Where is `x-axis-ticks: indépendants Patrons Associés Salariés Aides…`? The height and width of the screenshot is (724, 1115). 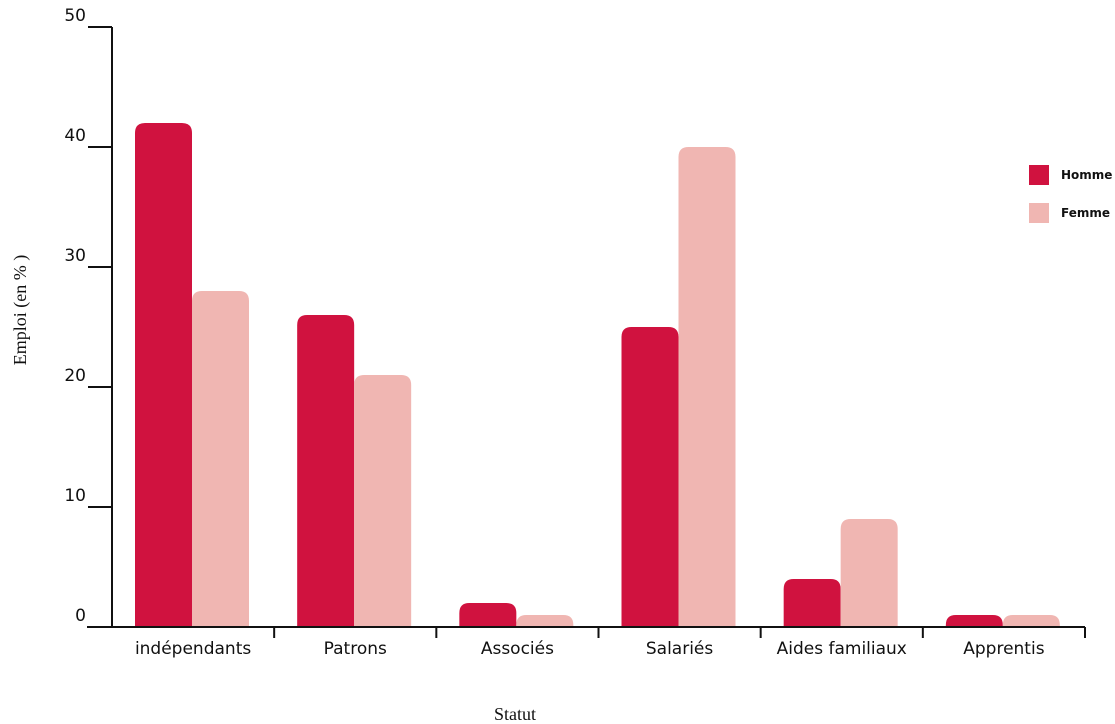 x-axis-ticks: indépendants Patrons Associés Salariés Aides… is located at coordinates (610, 643).